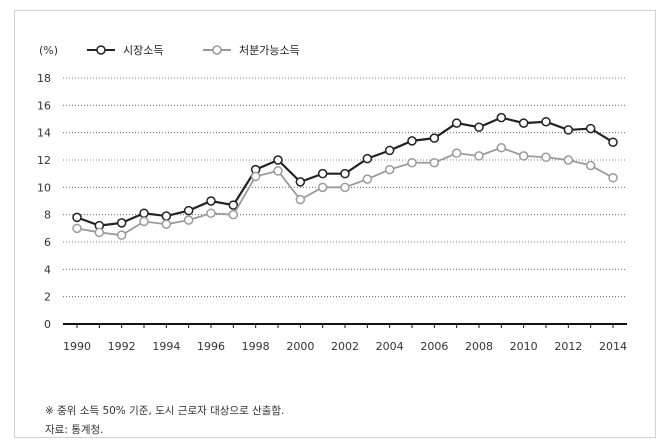 Image resolution: width=668 pixels, height=448 pixels. I want to click on x-tick-label: 1990, so click(77, 346).